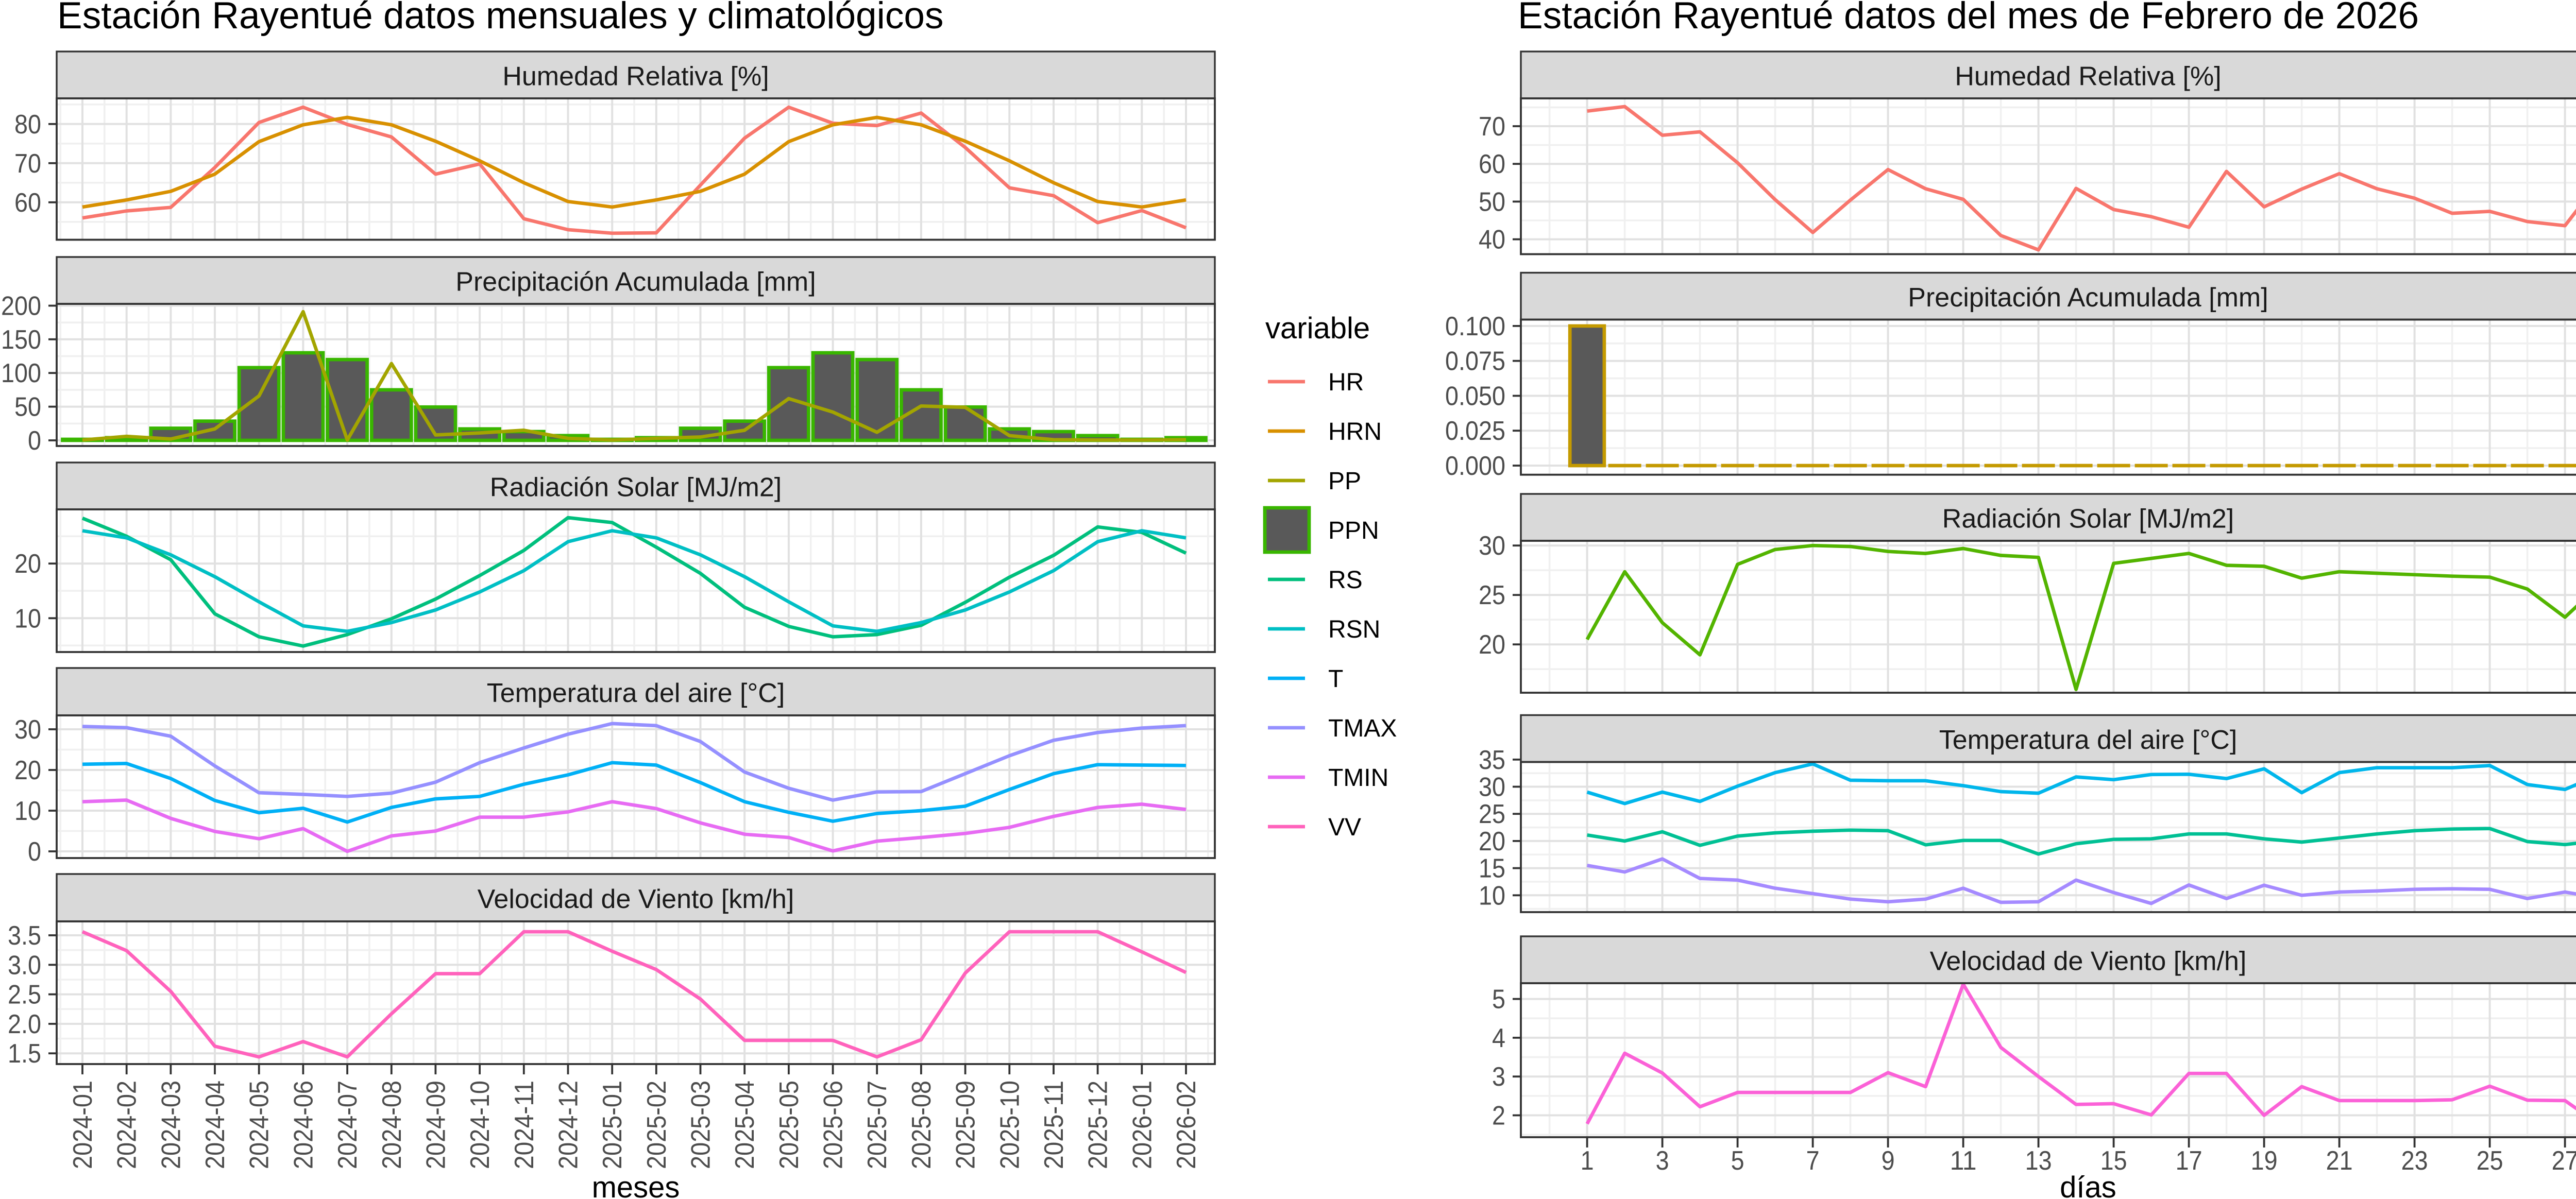 This screenshot has width=2576, height=1199. What do you see at coordinates (21, 306) in the screenshot?
I see `svg-text: 200` at bounding box center [21, 306].